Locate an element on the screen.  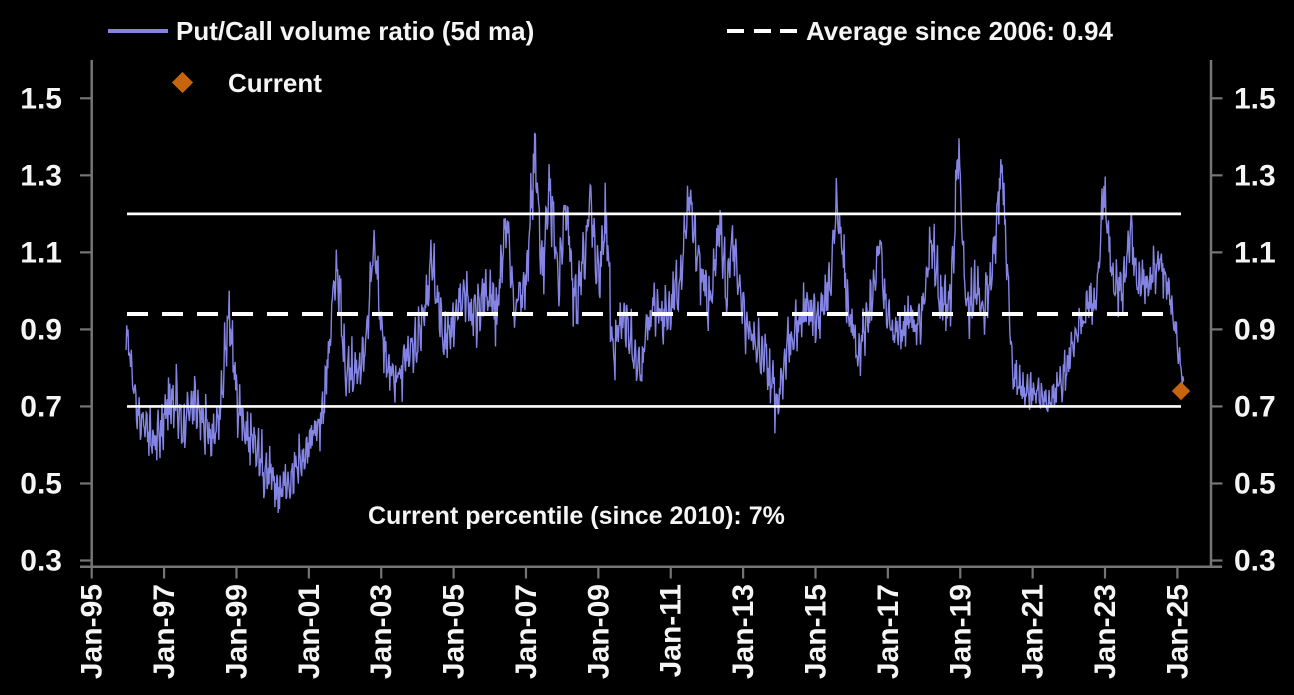
x-axis-tick-label: Jan-01 is located at coordinates (309, 631).